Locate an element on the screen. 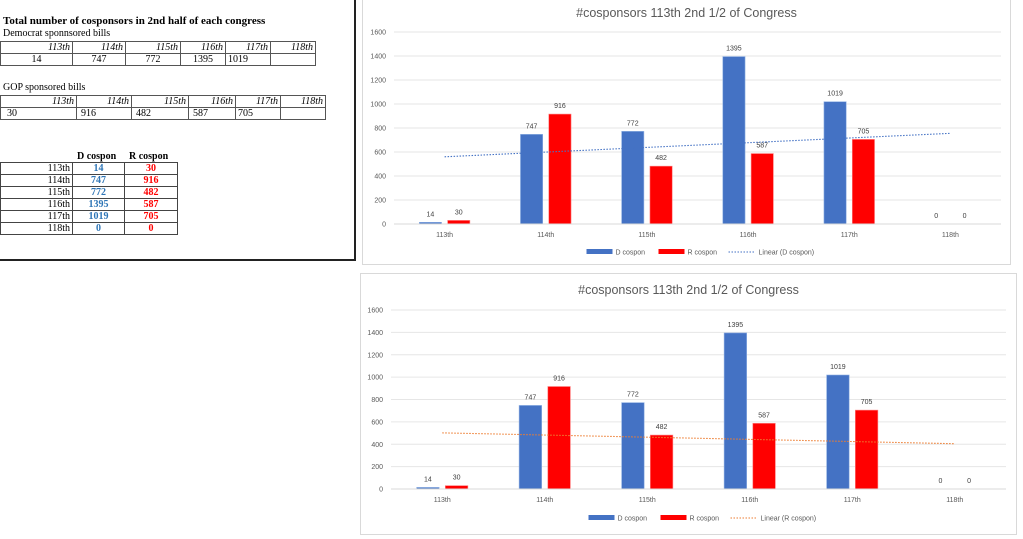  dem-value-cell: 1019 is located at coordinates (248, 59).